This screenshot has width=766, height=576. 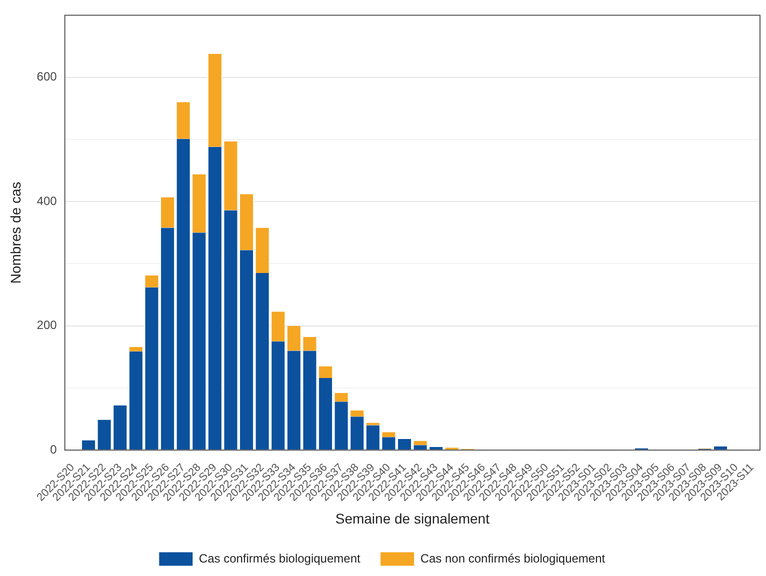 I want to click on legend-label: Cas confirmés biologiquement, so click(x=279, y=558).